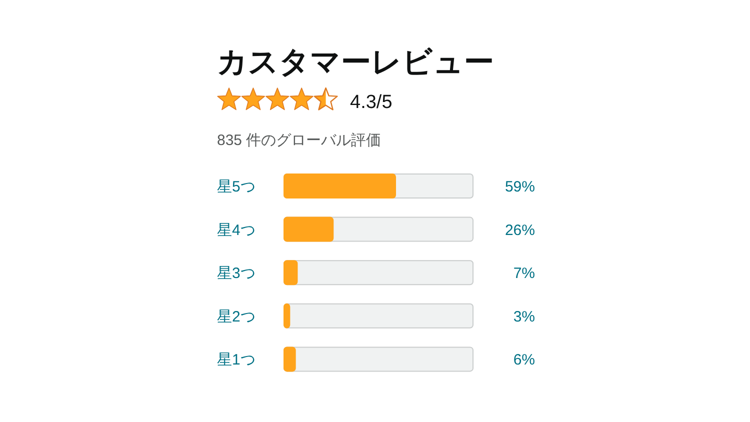  Describe the element at coordinates (519, 230) in the screenshot. I see `data-label: 26%` at that location.